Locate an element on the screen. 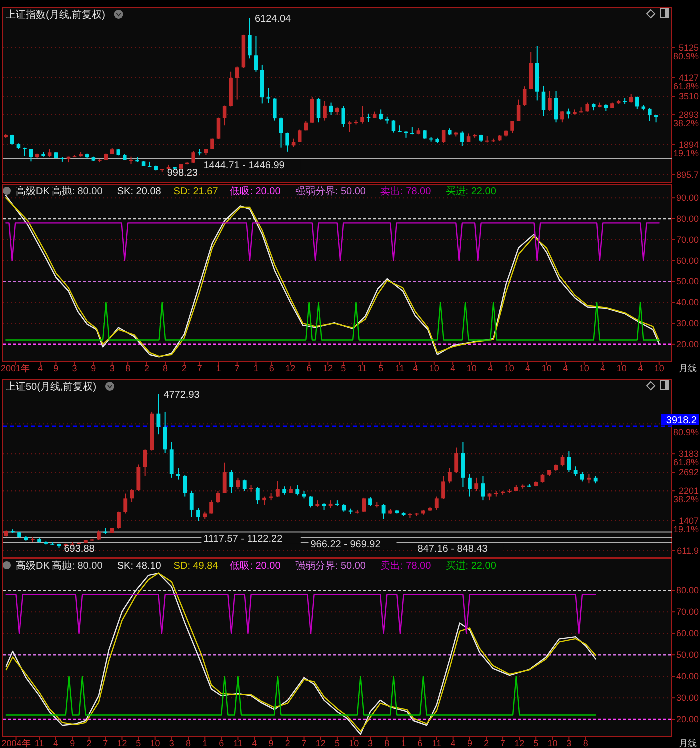 The image size is (700, 748). y-tick-label: 3183 is located at coordinates (688, 454).